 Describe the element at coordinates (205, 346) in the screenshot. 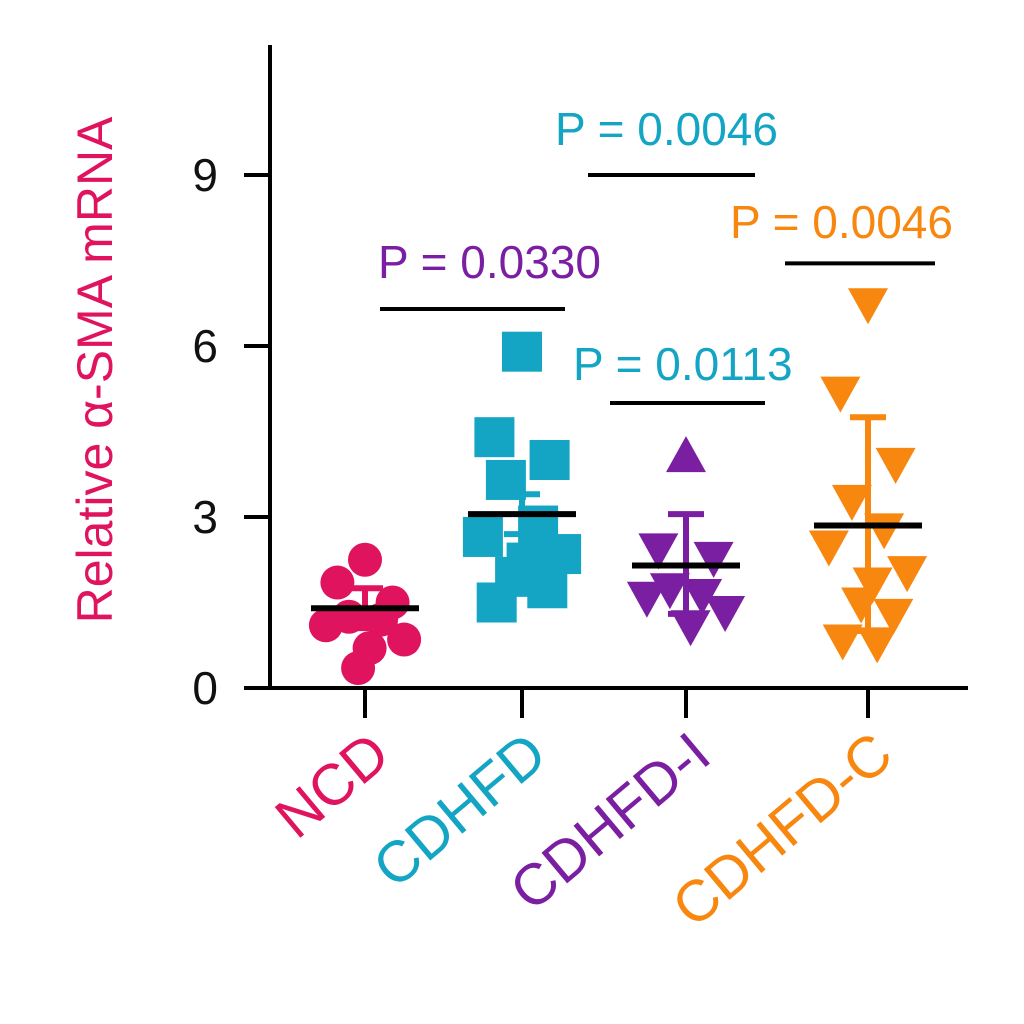

I see `y-tick-label: 6` at that location.